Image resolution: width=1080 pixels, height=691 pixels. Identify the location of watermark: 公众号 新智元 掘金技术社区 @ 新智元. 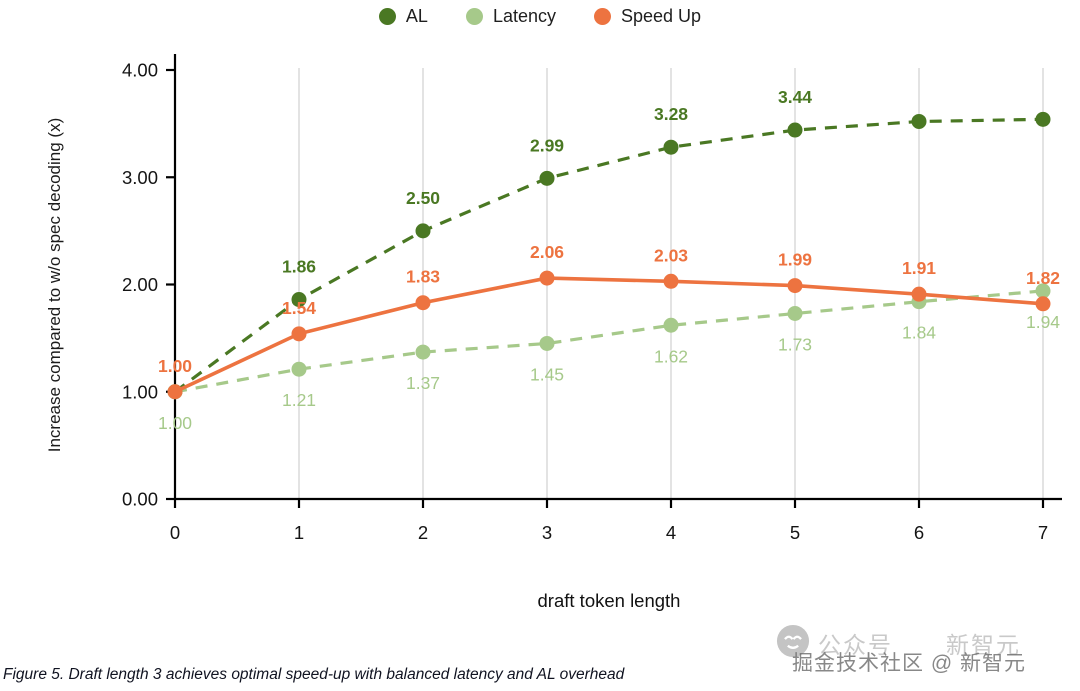
(923, 653).